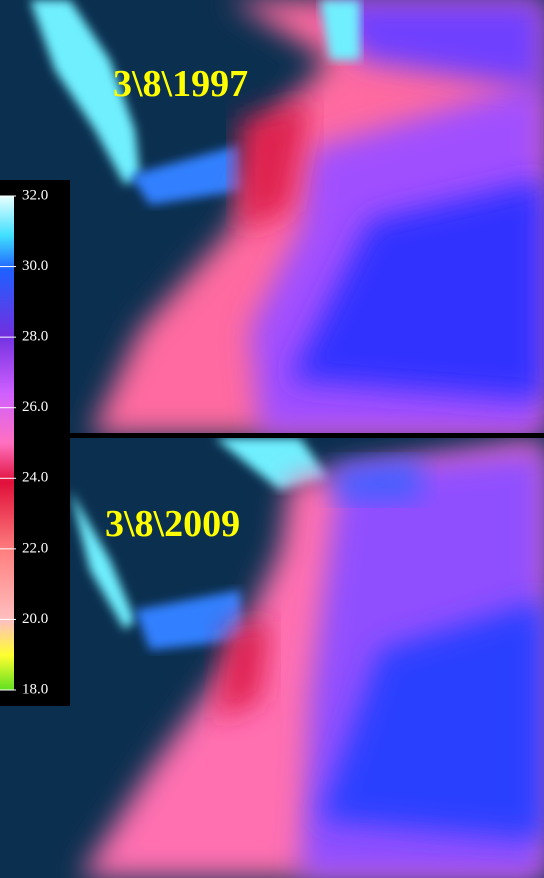 This screenshot has height=878, width=544. Describe the element at coordinates (180, 84) in the screenshot. I see `date-label: 3\8\1997` at that location.